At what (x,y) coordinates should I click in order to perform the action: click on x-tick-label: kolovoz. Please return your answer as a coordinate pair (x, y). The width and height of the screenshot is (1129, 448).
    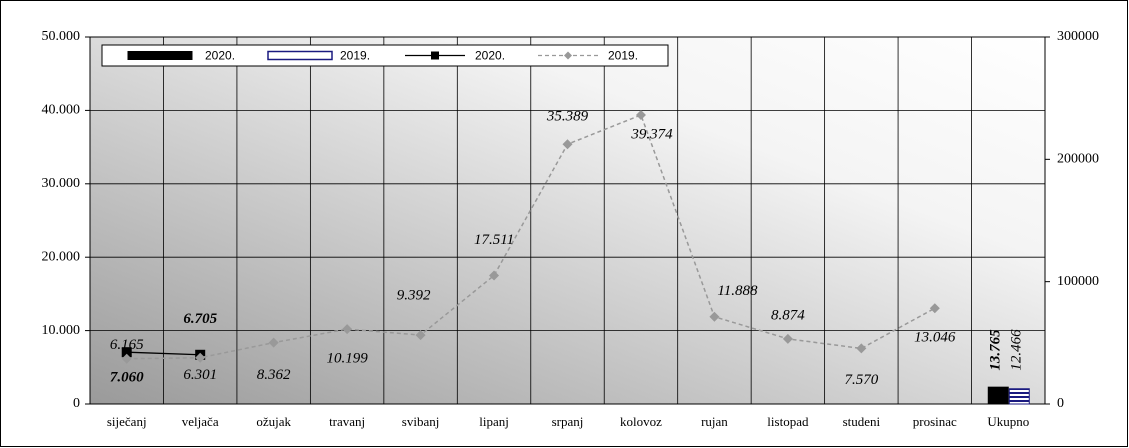
    Looking at the image, I should click on (641, 421).